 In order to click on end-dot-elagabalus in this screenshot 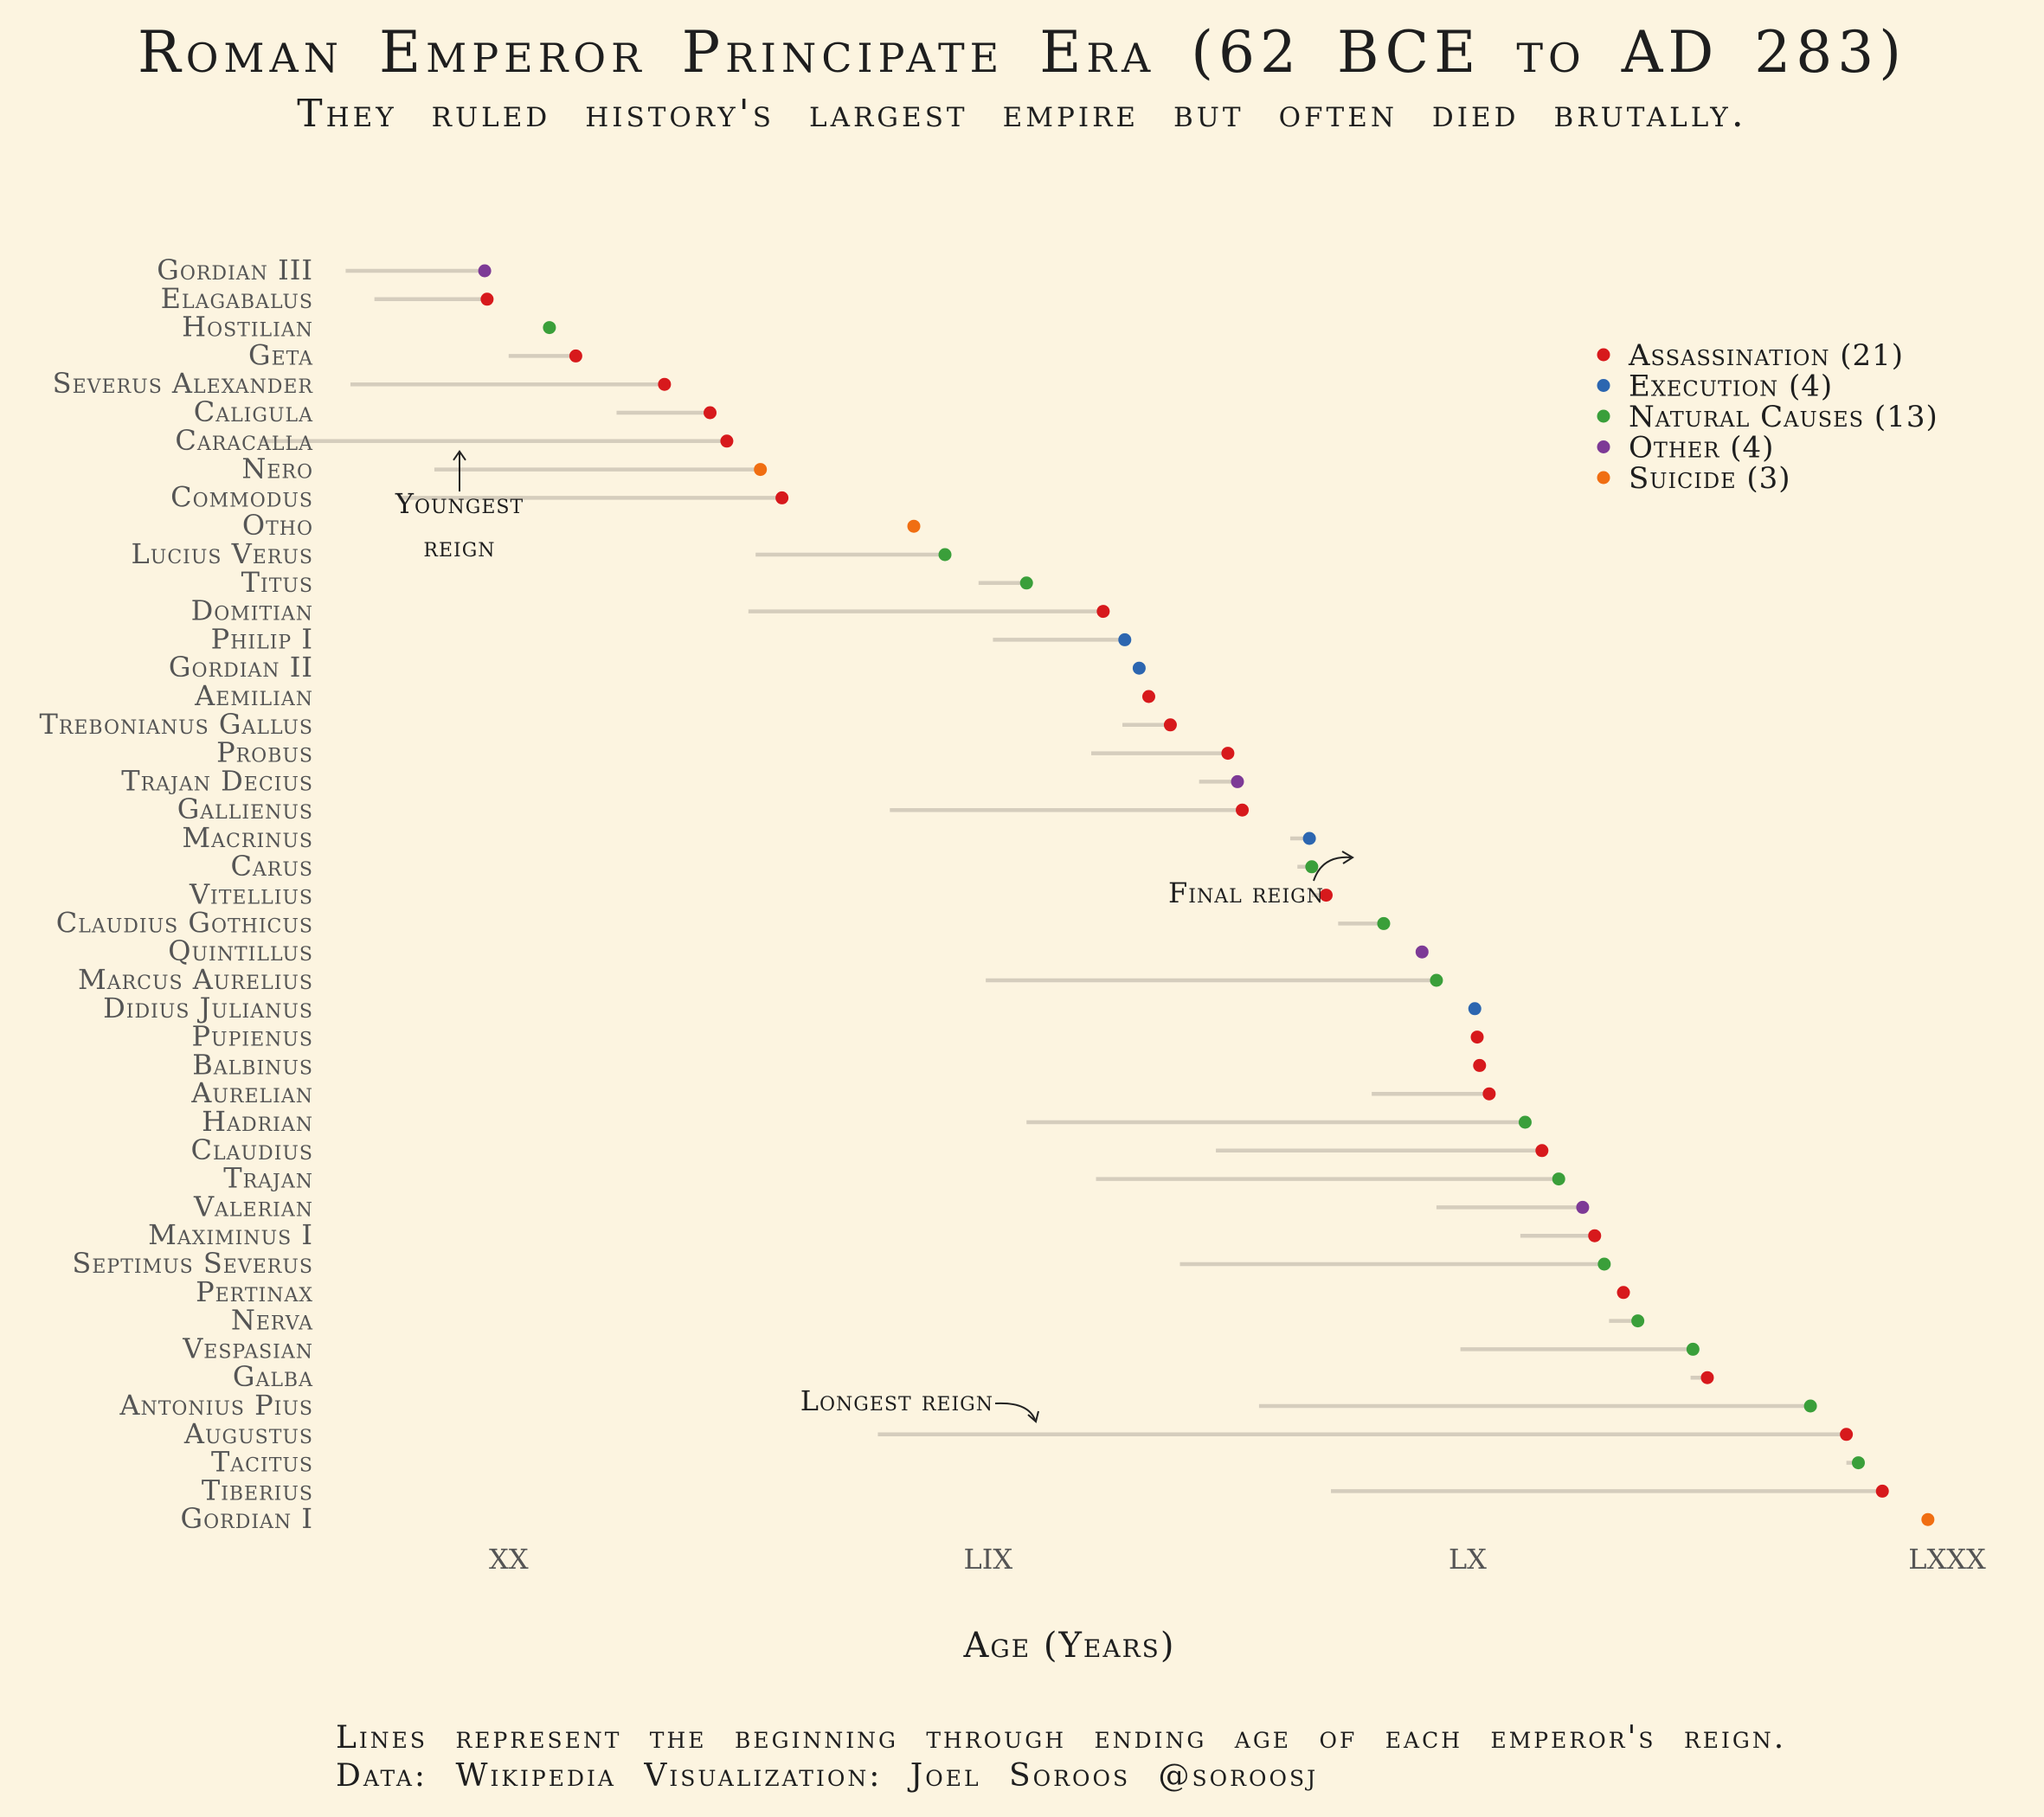, I will do `click(487, 299)`.